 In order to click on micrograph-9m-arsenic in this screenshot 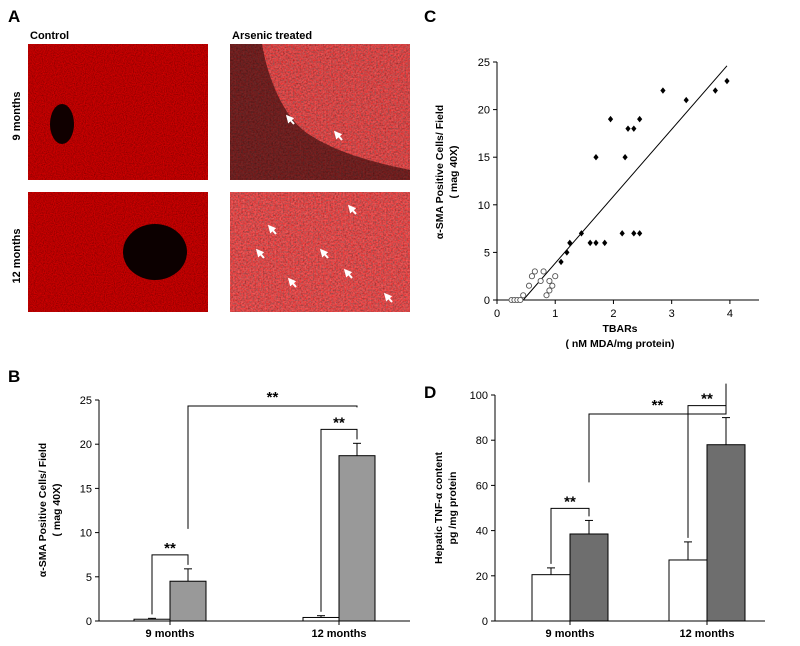, I will do `click(320, 112)`.